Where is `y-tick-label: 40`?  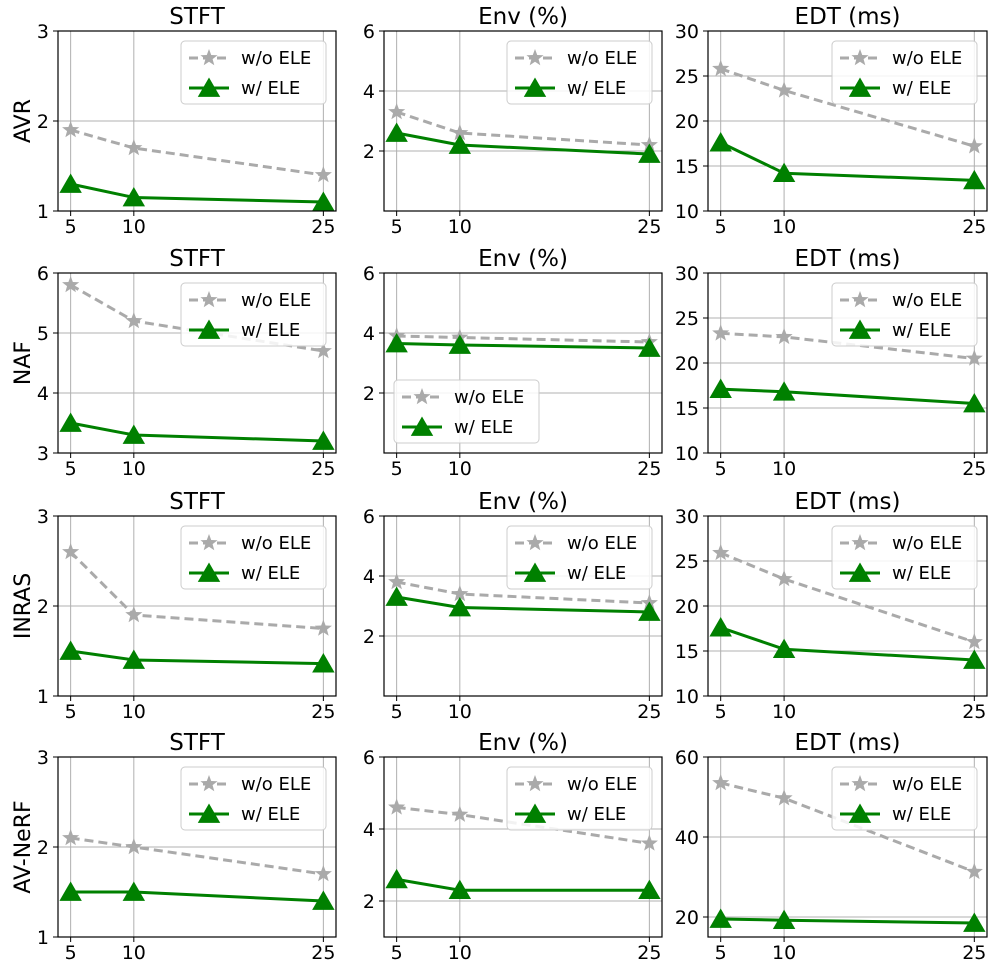
y-tick-label: 40 is located at coordinates (687, 838).